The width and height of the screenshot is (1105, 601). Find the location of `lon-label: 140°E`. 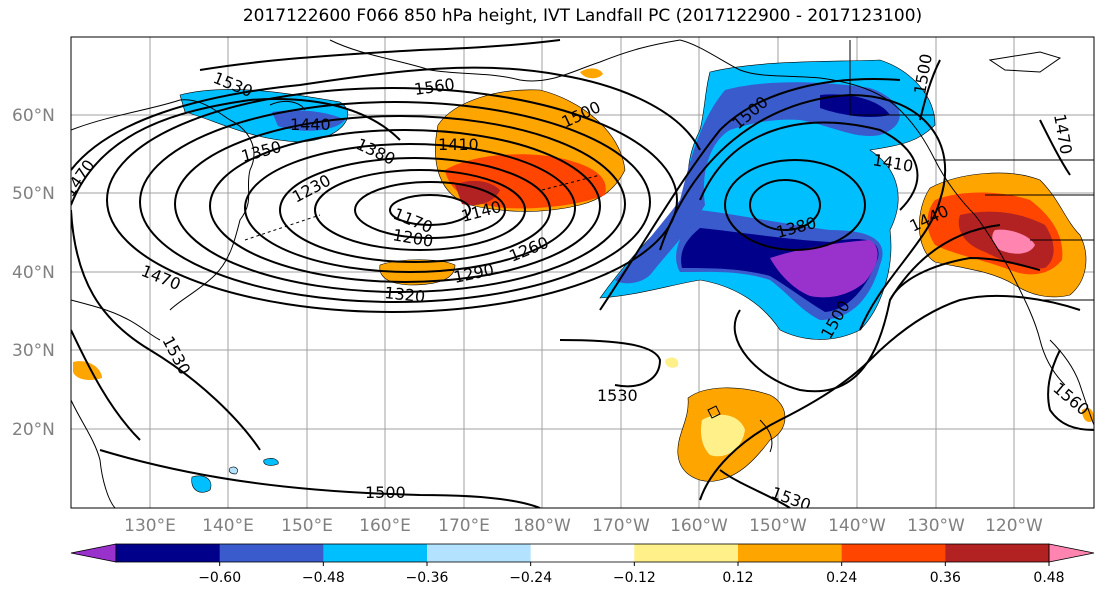

lon-label: 140°E is located at coordinates (228, 526).